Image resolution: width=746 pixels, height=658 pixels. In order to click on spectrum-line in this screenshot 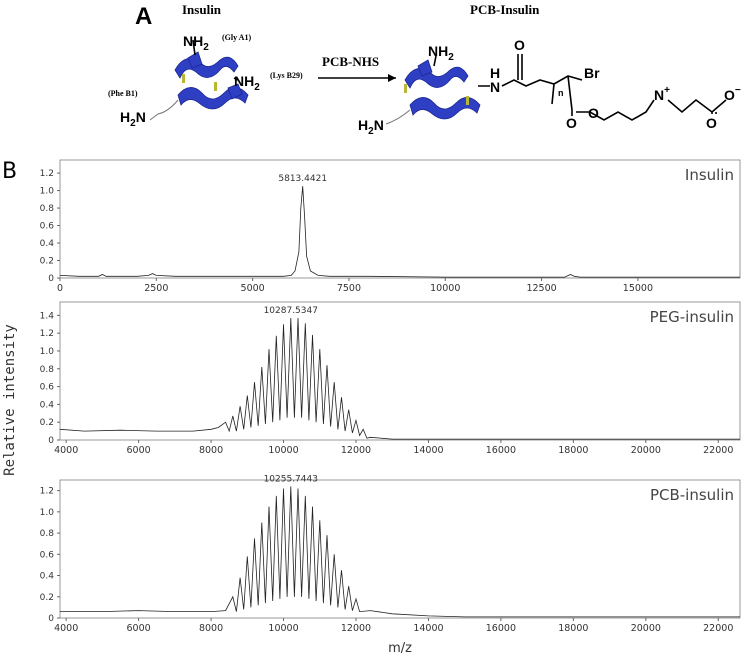, I will do `click(399, 232)`.